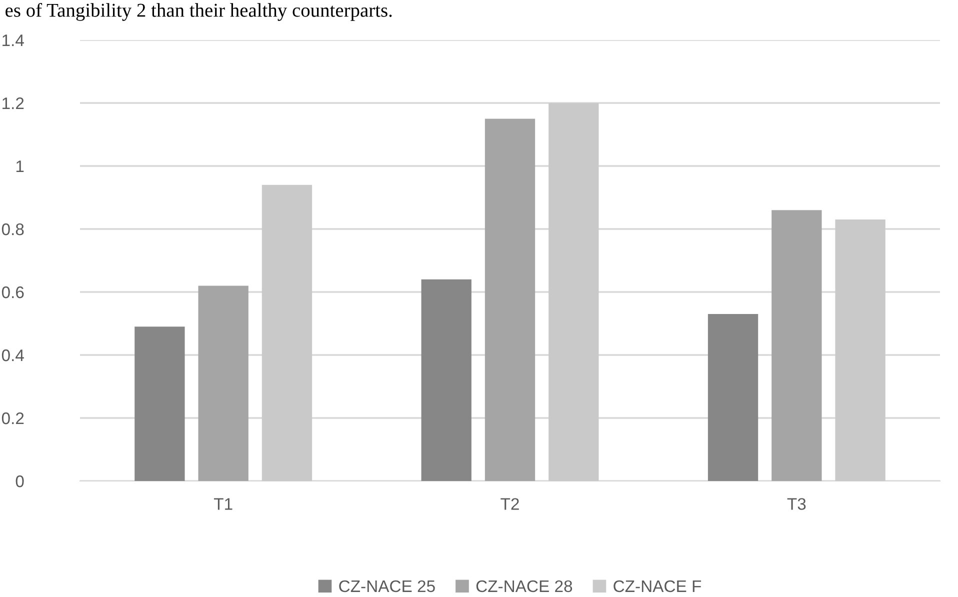 This screenshot has height=597, width=958. I want to click on y-tick-label: 1.4, so click(13, 40).